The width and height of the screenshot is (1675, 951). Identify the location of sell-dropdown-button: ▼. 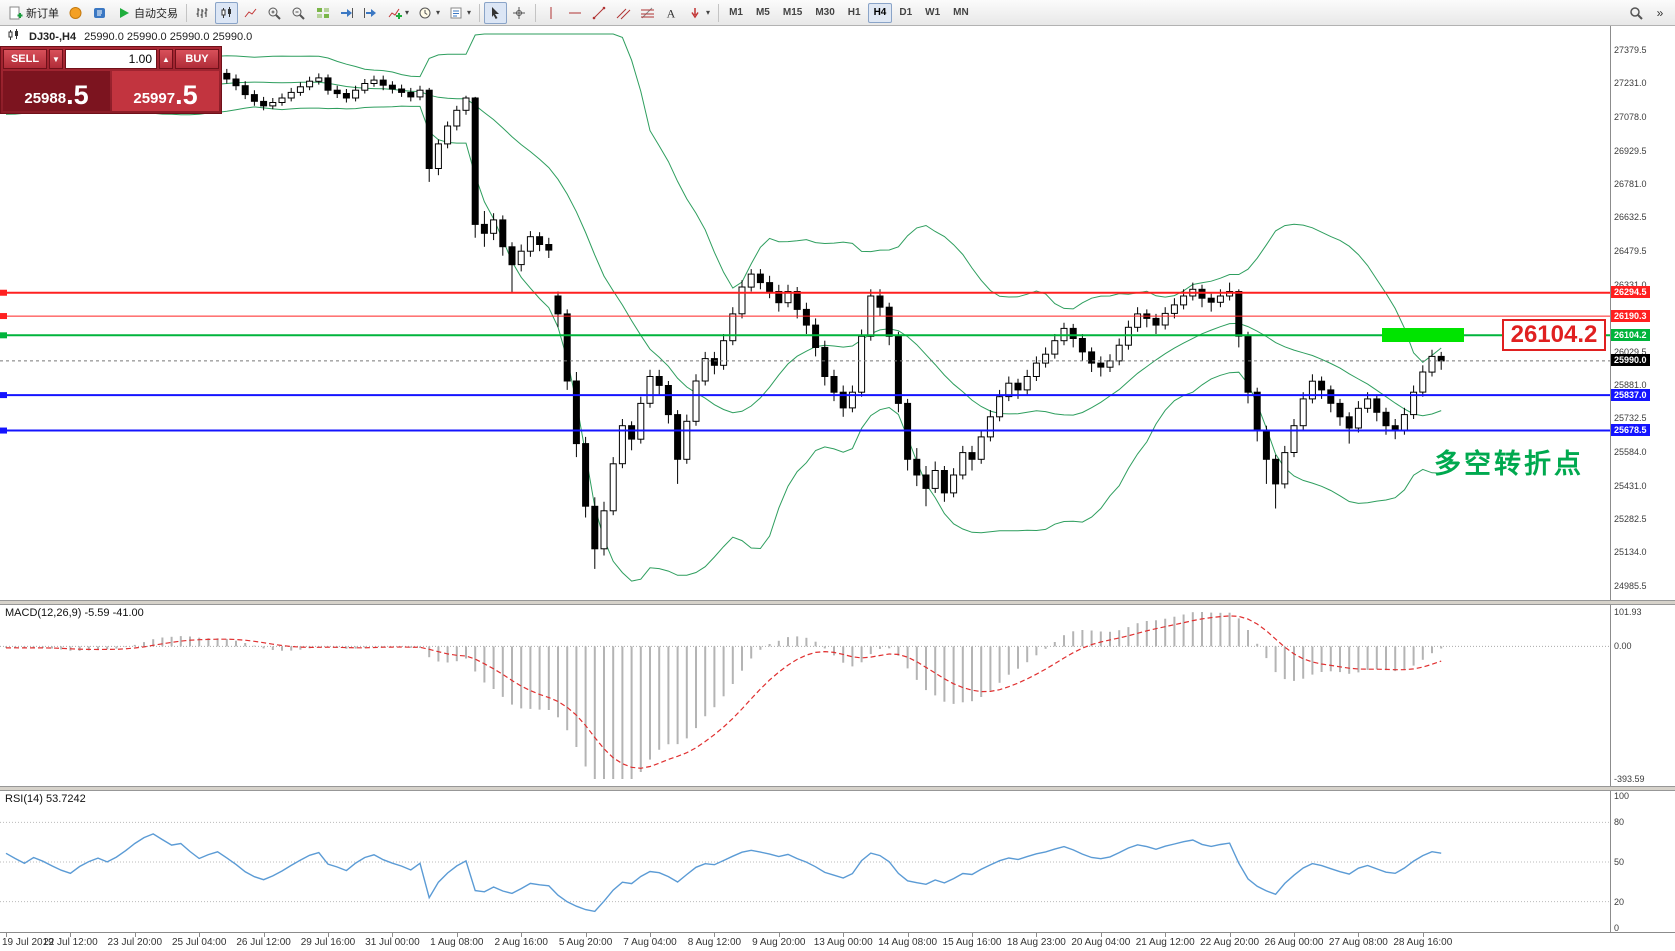
(56, 59).